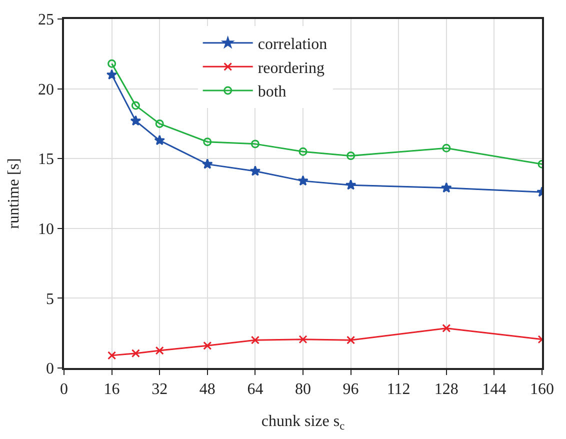 Image resolution: width=566 pixels, height=439 pixels. What do you see at coordinates (64, 389) in the screenshot?
I see `x-tick-label: 0` at bounding box center [64, 389].